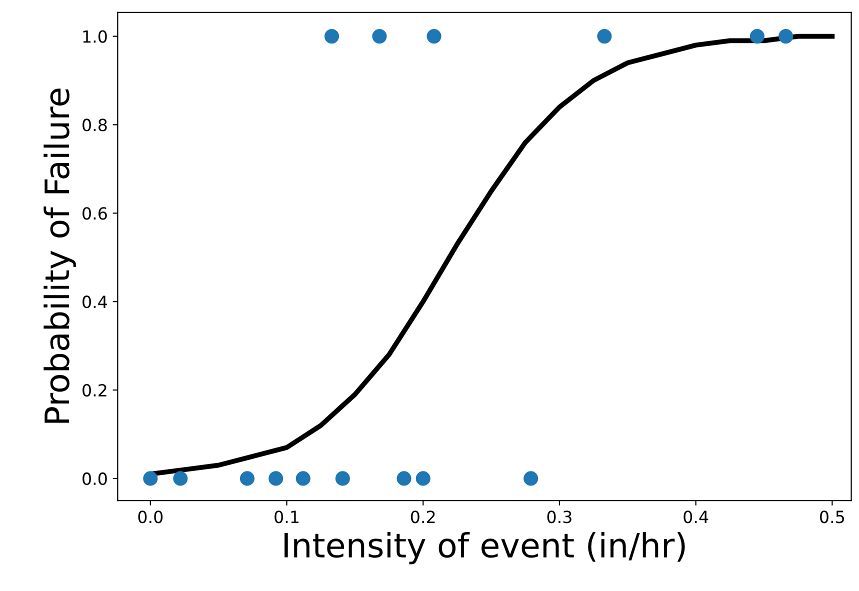  What do you see at coordinates (832, 517) in the screenshot?
I see `x-tick-label: 0.5` at bounding box center [832, 517].